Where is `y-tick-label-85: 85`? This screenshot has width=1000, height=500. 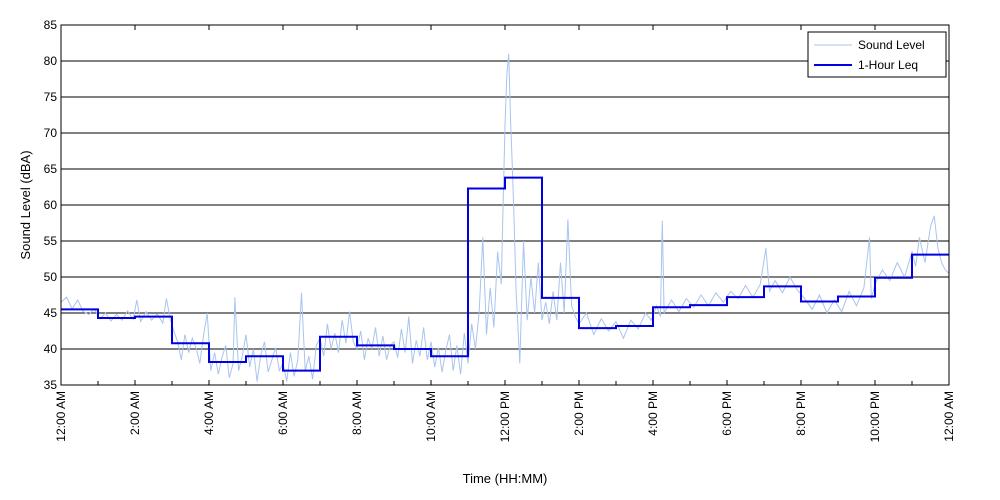
y-tick-label-85: 85 is located at coordinates (51, 25).